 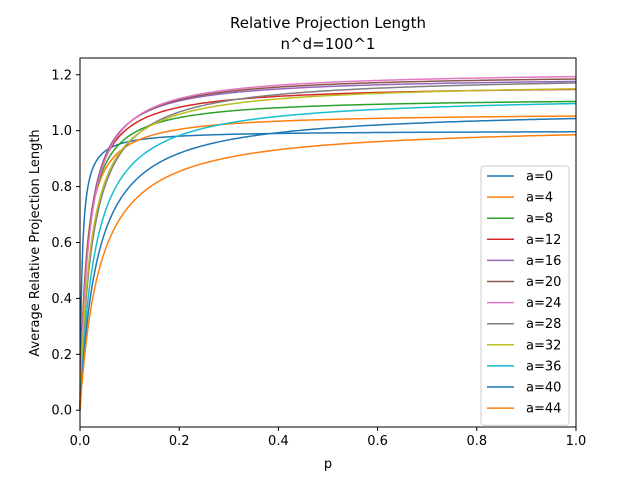 I want to click on legend-label: a=8, so click(x=539, y=219).